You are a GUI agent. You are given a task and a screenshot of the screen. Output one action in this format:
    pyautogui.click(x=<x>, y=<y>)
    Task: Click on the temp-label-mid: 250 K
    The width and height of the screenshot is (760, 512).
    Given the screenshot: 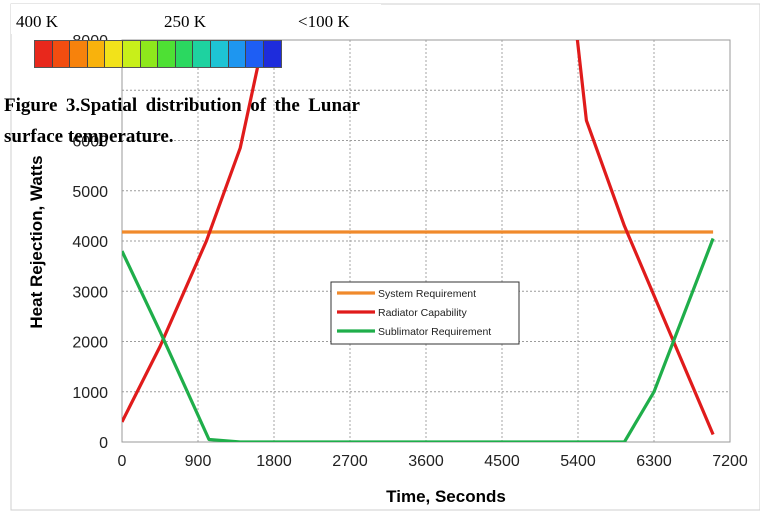 What is the action you would take?
    pyautogui.click(x=185, y=21)
    